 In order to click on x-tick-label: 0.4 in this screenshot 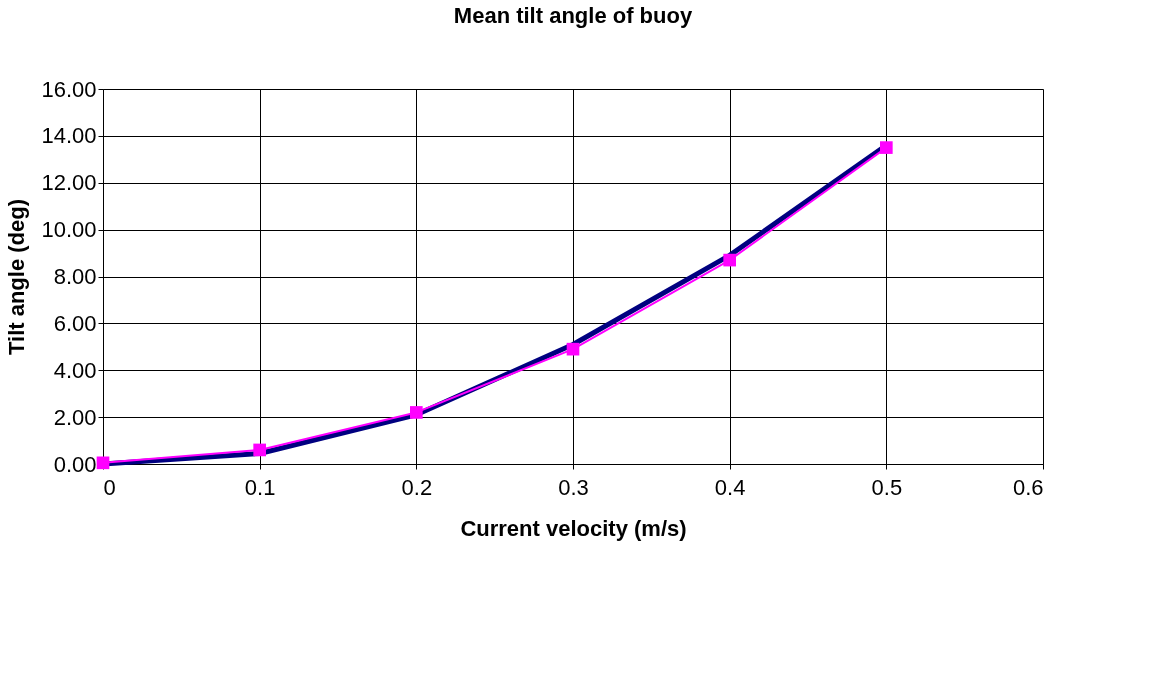, I will do `click(730, 487)`.